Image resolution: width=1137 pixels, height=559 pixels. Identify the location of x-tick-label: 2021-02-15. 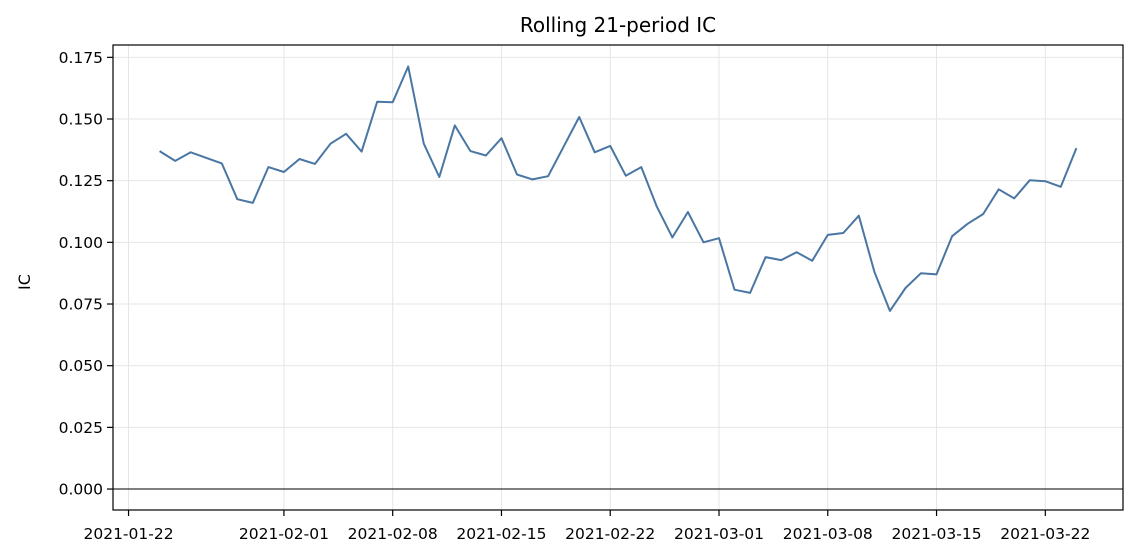
(501, 534).